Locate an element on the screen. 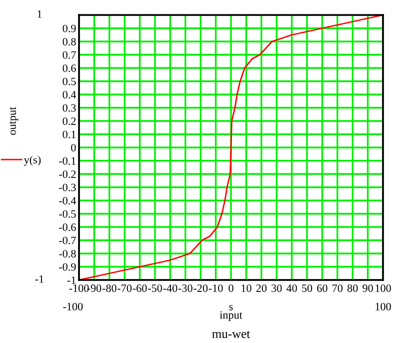 The image size is (409, 343). y-tick-label: 0.8 is located at coordinates (69, 42).